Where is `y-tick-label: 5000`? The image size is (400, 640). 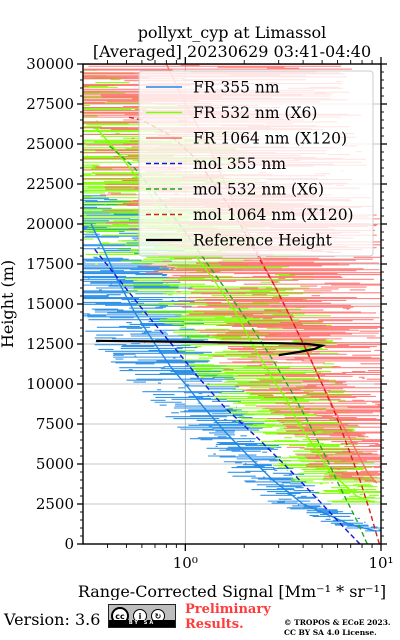 y-tick-label: 5000 is located at coordinates (55, 464).